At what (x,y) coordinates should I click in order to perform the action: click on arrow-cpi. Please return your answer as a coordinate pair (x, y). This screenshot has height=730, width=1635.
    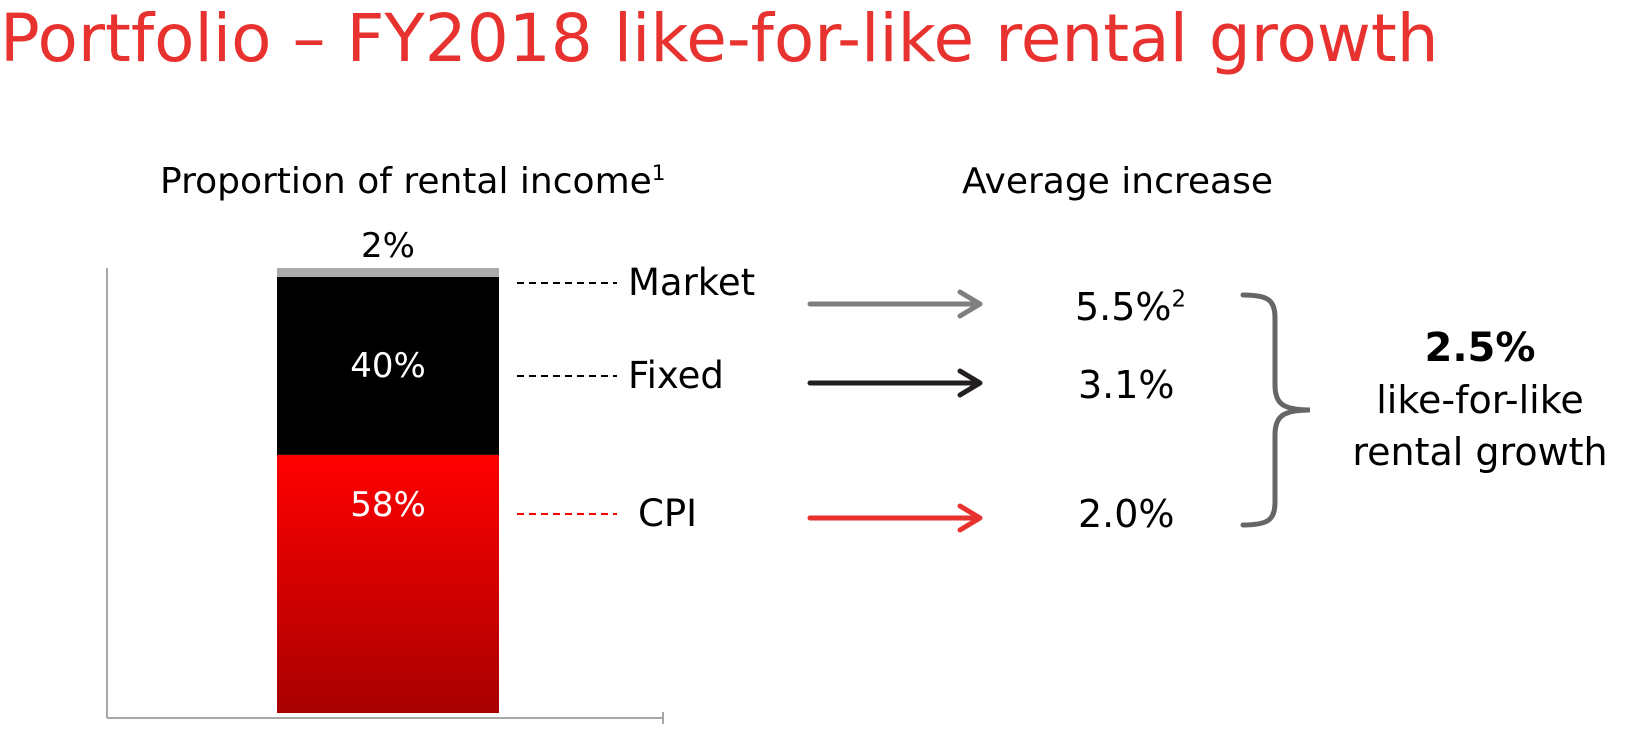
    Looking at the image, I should click on (895, 518).